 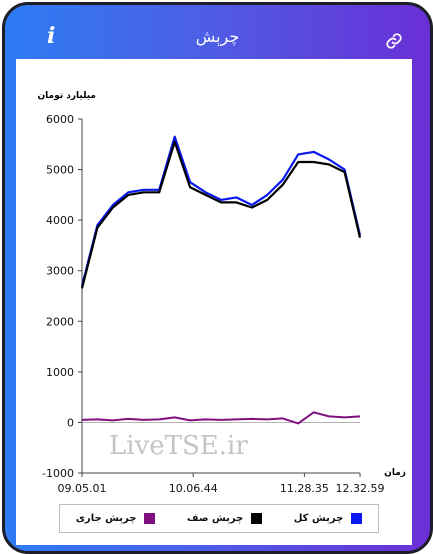 I want to click on x-tick-label: 11.28.35, so click(x=304, y=488).